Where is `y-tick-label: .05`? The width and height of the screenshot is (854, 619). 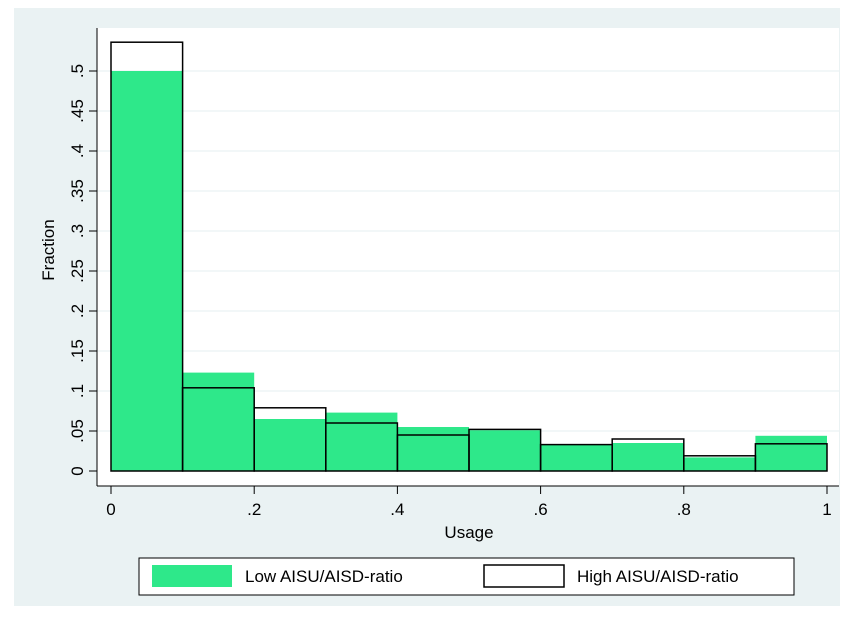
y-tick-label: .05 is located at coordinates (77, 431).